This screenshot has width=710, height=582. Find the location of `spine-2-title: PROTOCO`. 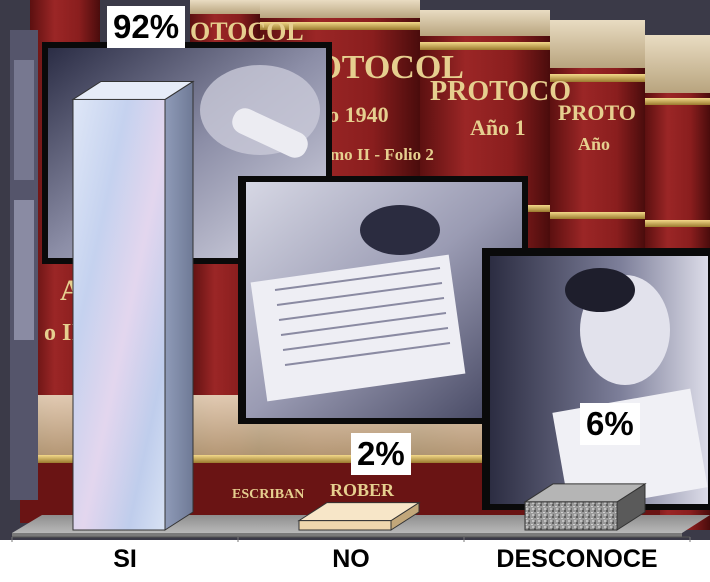

spine-2-title: PROTOCO is located at coordinates (500, 91).